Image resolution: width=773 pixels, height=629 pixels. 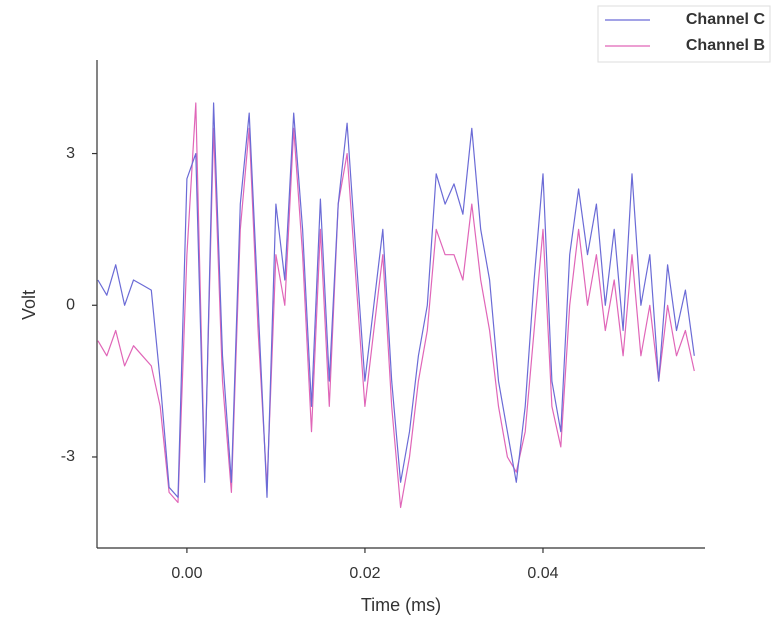 I want to click on x-axis-label: Time (ms), so click(x=401, y=605).